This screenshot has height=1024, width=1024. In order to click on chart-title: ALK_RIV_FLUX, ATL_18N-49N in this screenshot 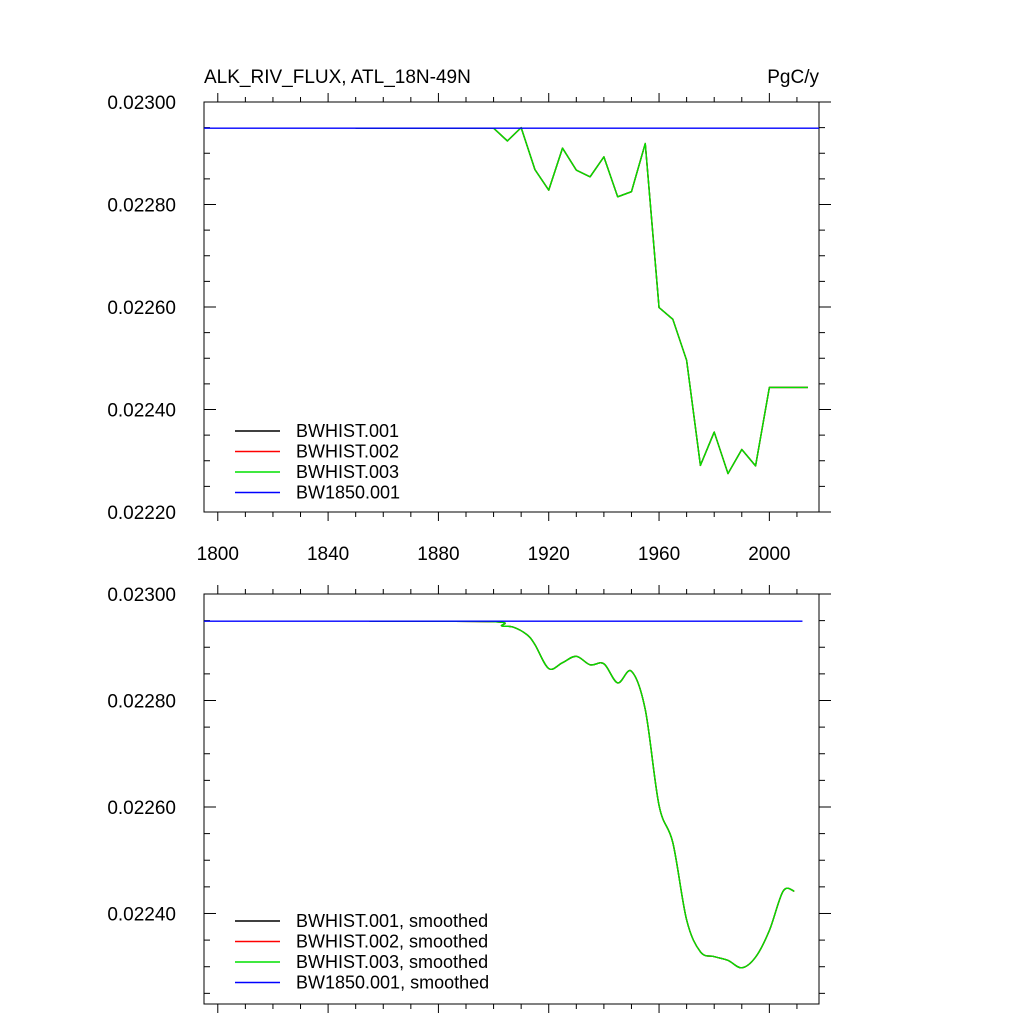, I will do `click(337, 77)`.